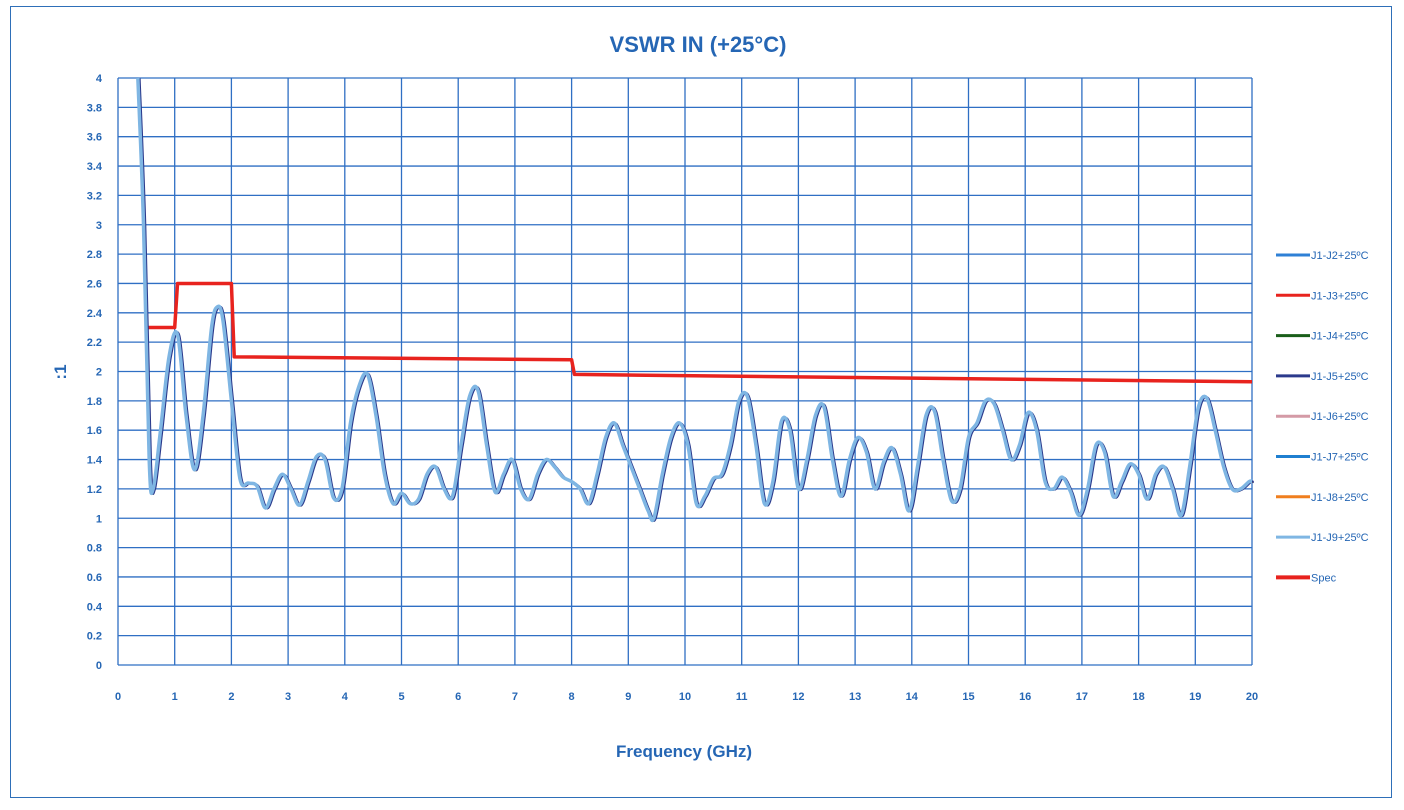  Describe the element at coordinates (1340, 498) in the screenshot. I see `legend-label: J1-J8+25ºC` at that location.